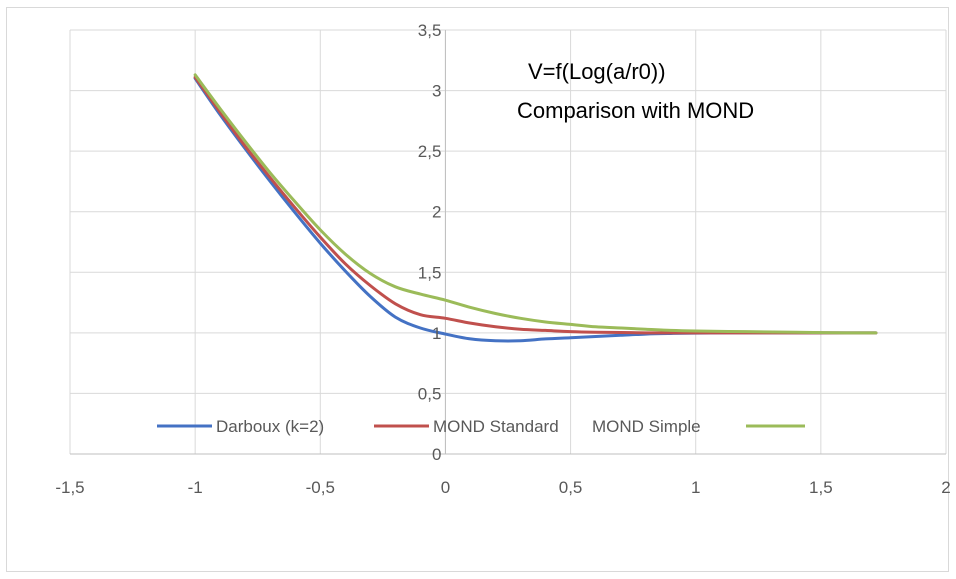 This screenshot has width=956, height=579. Describe the element at coordinates (436, 333) in the screenshot. I see `y-tick-label: 1` at that location.